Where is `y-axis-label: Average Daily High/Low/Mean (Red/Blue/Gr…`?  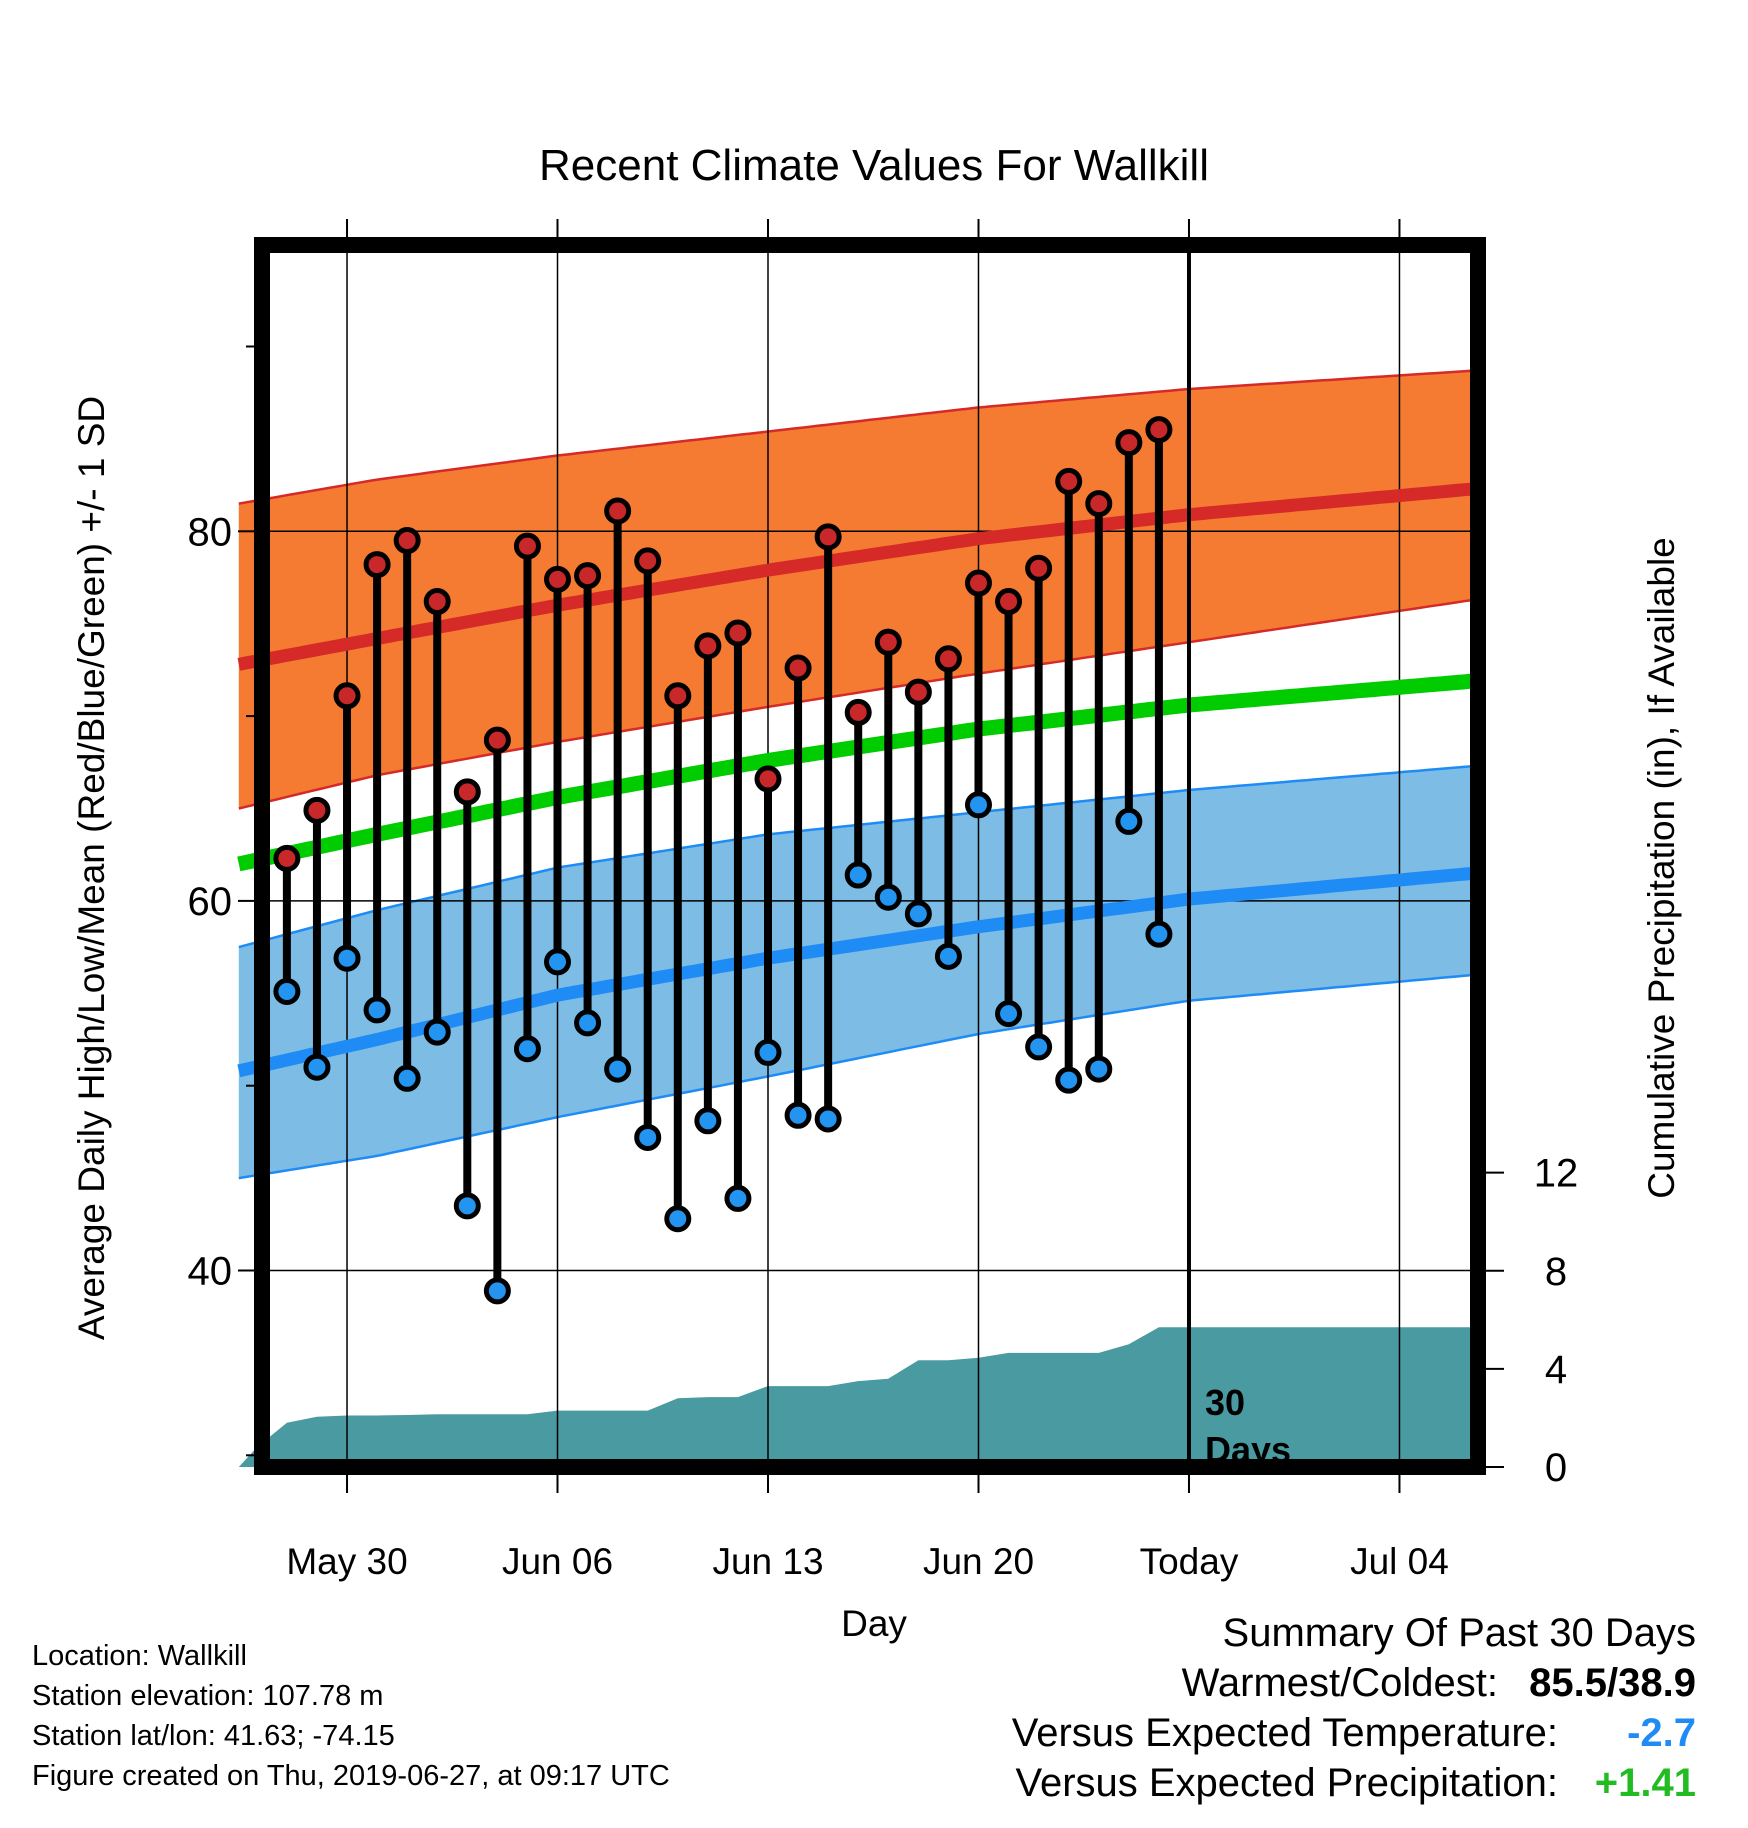 y-axis-label: Average Daily High/Low/Mean (Red/Blue/Gr… is located at coordinates (91, 868).